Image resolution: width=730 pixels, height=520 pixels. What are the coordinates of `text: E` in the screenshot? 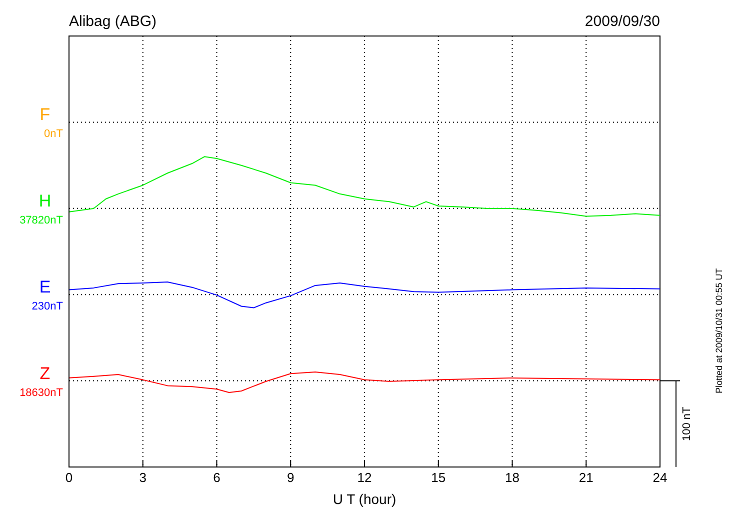 It's located at (45, 287).